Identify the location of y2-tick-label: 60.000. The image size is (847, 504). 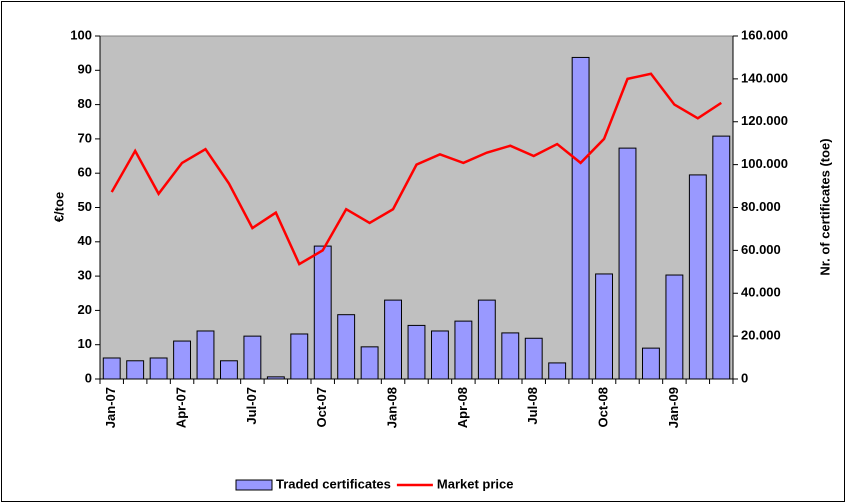
(761, 249).